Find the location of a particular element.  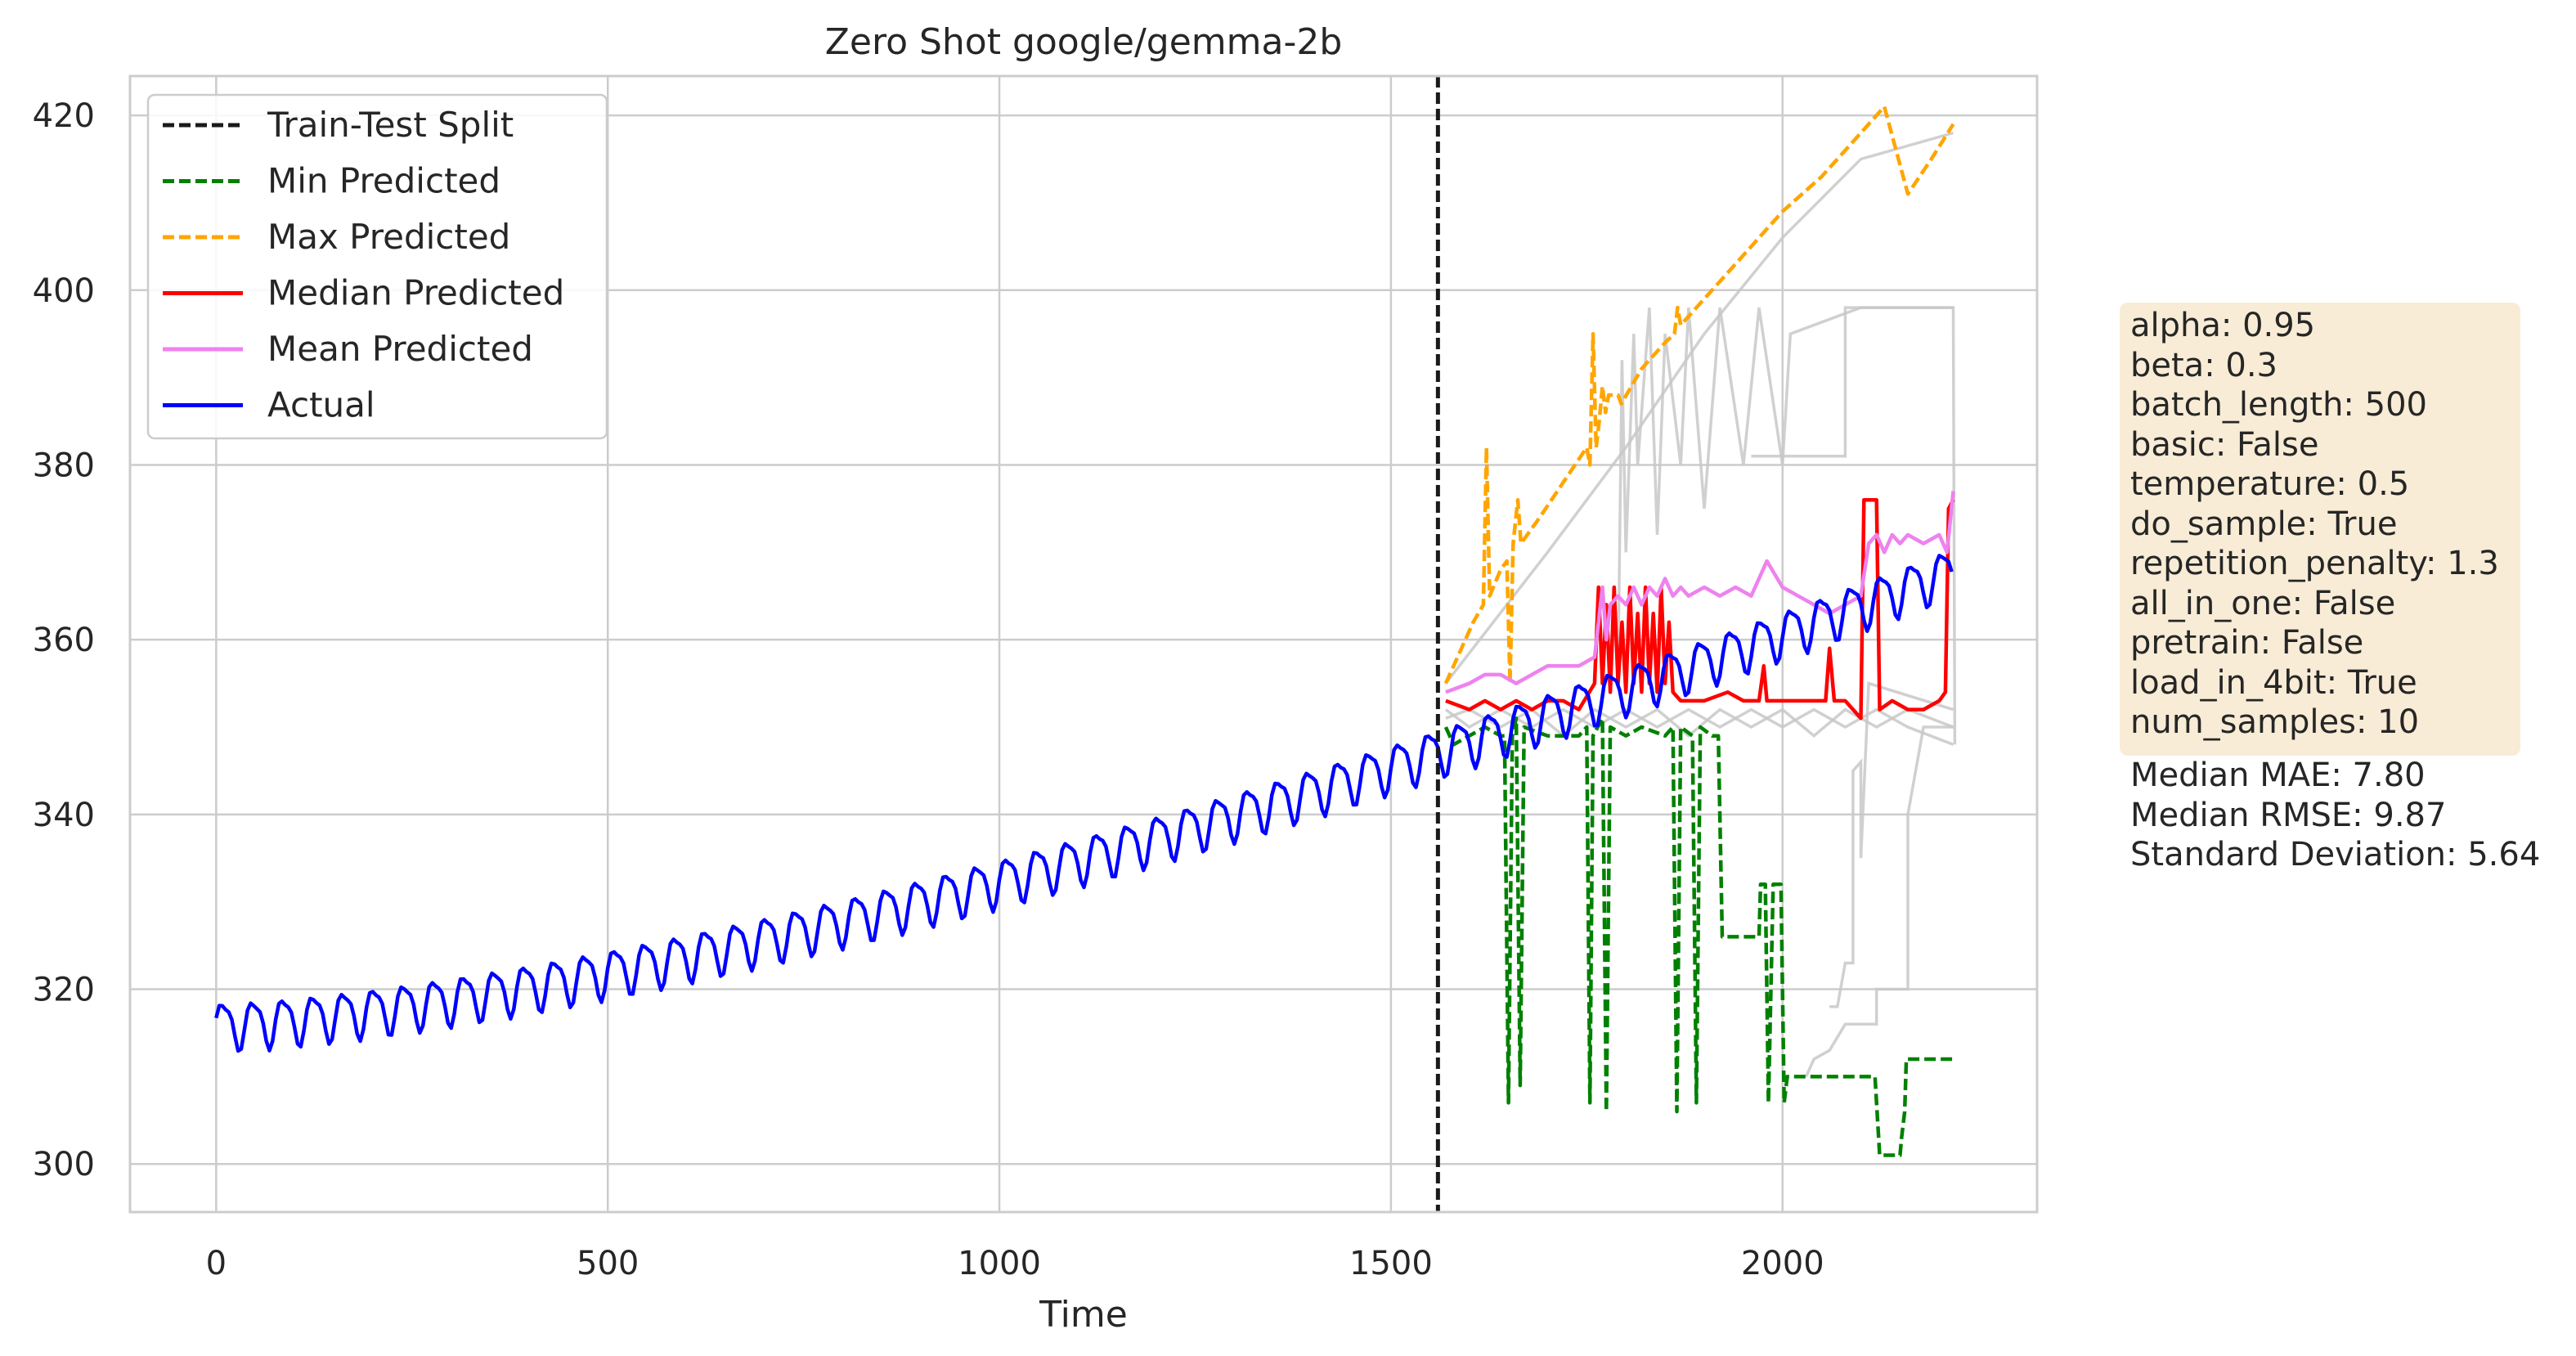

legend-label: Train-Test Split is located at coordinates (391, 125).